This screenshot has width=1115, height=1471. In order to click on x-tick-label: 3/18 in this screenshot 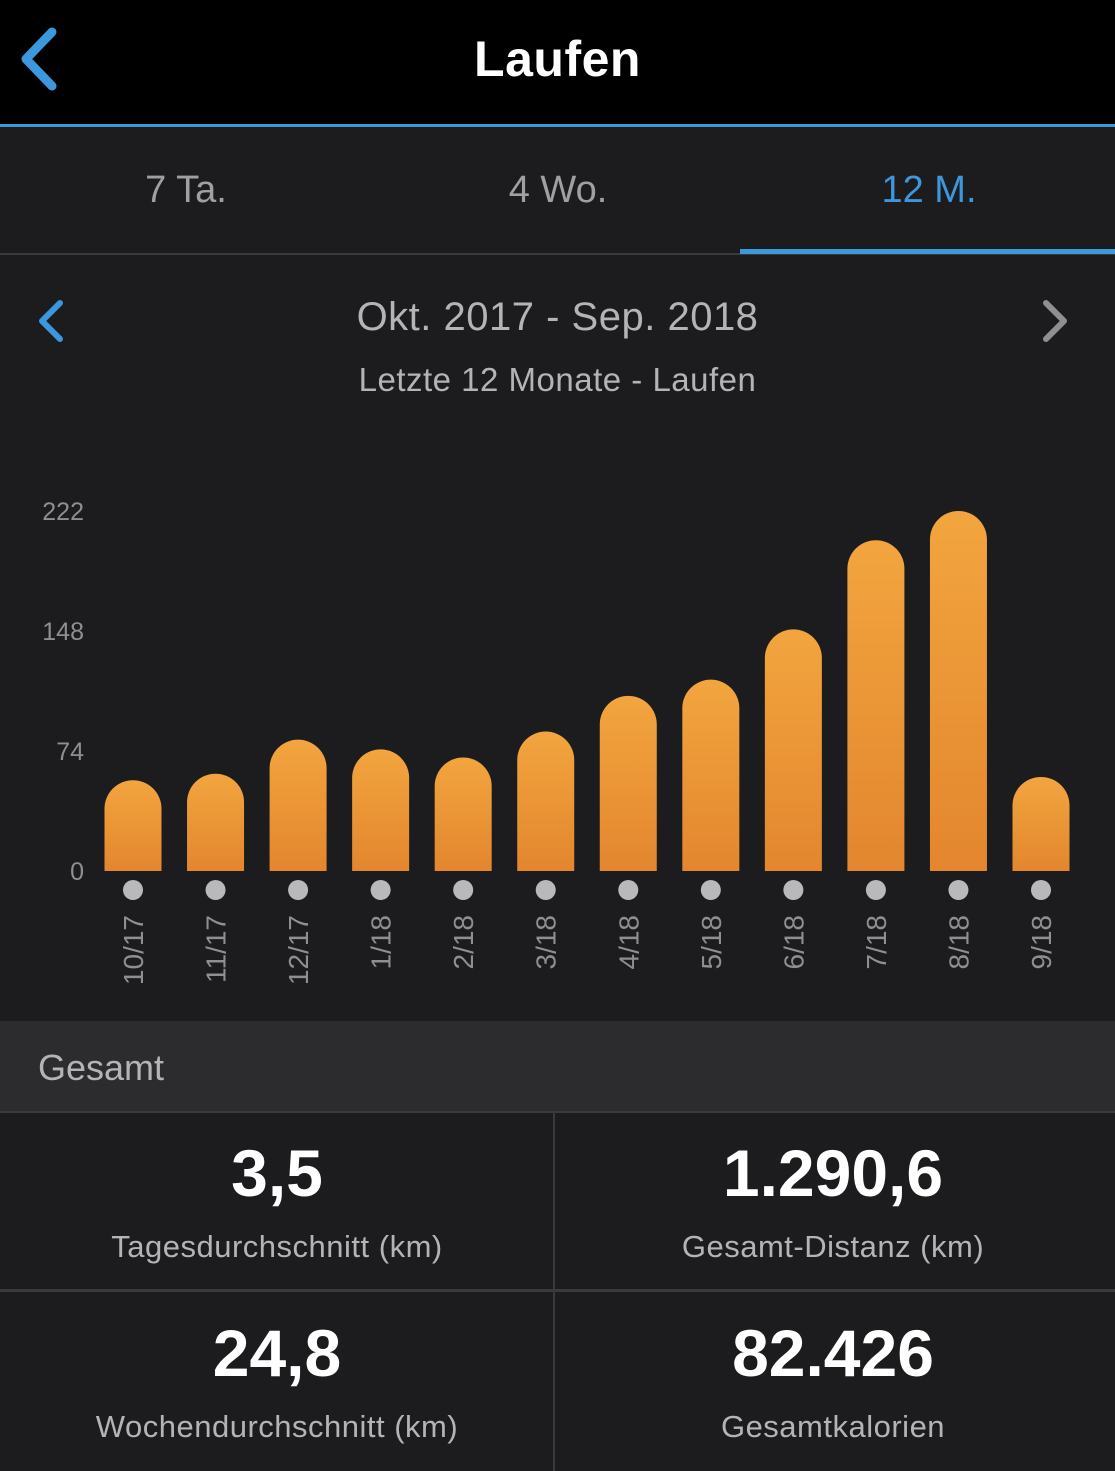, I will do `click(546, 942)`.